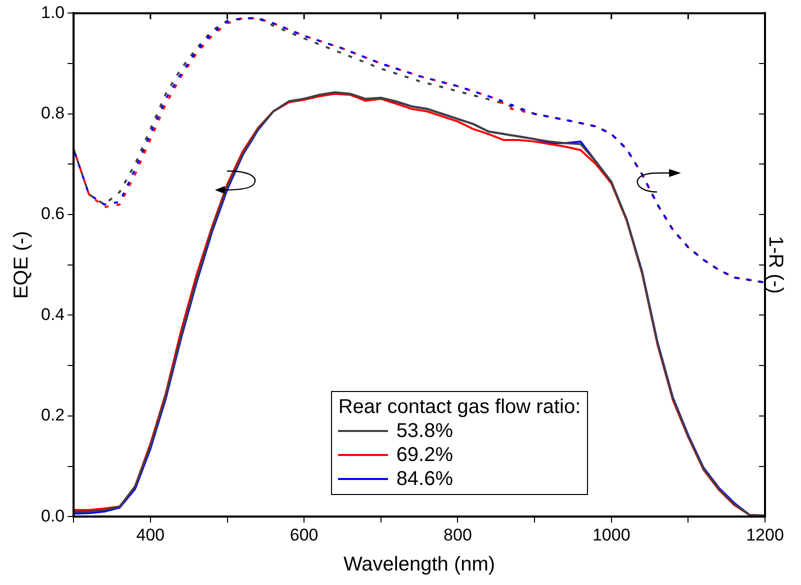  Describe the element at coordinates (304, 534) in the screenshot. I see `x-tick-label: 600` at that location.